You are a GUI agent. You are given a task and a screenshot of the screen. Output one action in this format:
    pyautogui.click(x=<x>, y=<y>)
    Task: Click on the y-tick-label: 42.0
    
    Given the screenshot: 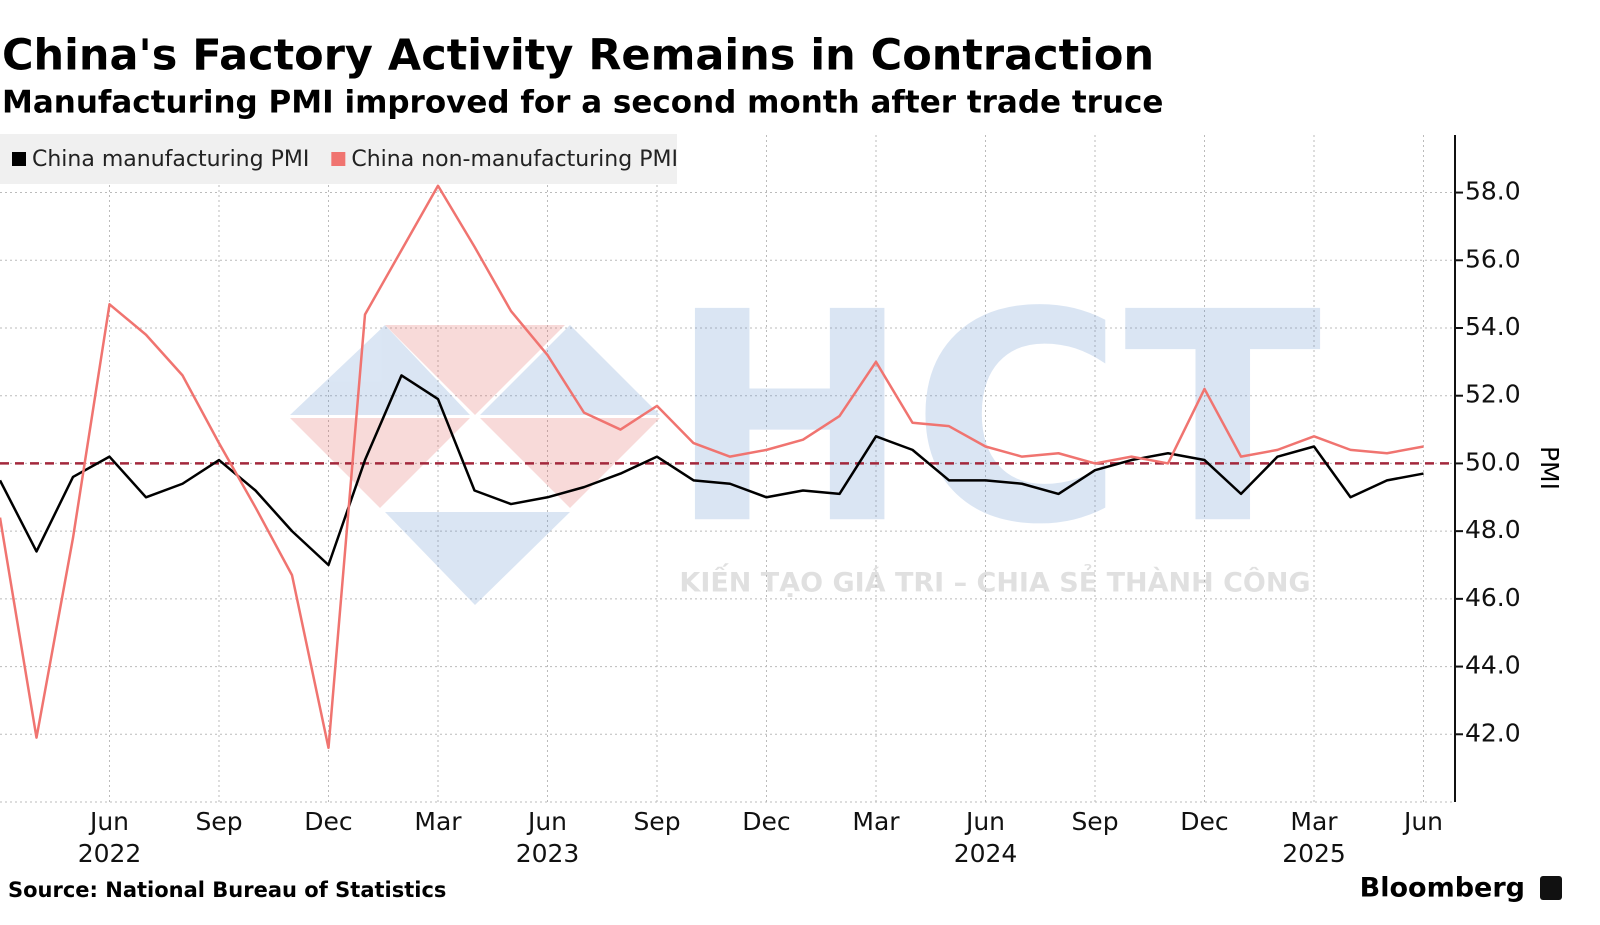 What is the action you would take?
    pyautogui.click(x=1493, y=732)
    